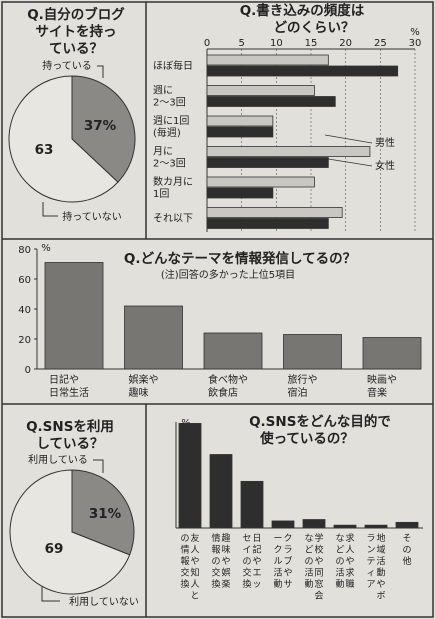  I want to click on chart3-category-label: 旅行や, so click(303, 379).